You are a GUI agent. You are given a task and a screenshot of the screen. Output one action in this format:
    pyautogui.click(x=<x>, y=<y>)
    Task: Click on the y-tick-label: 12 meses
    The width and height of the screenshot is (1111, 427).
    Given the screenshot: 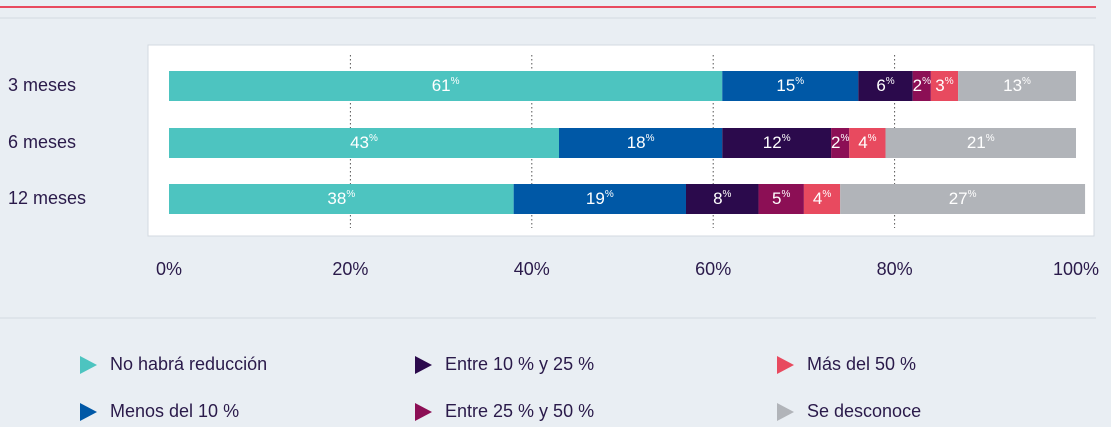 What is the action you would take?
    pyautogui.click(x=47, y=198)
    